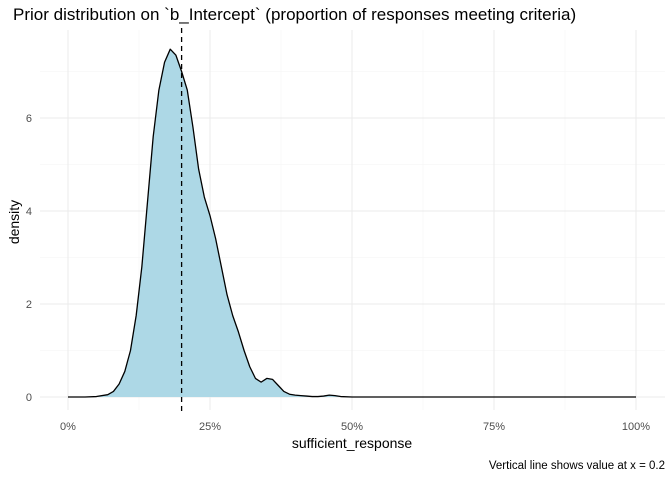 Image resolution: width=672 pixels, height=480 pixels. What do you see at coordinates (29, 119) in the screenshot?
I see `y-tick-label: 6` at bounding box center [29, 119].